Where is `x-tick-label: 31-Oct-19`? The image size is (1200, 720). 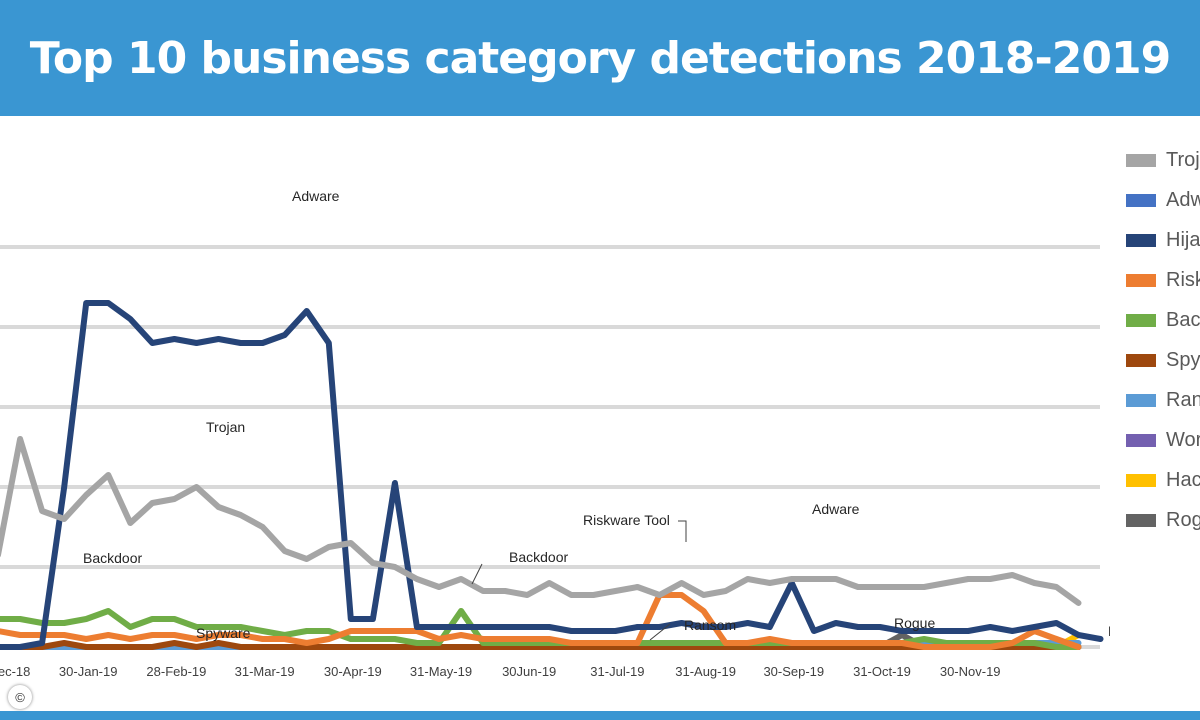
x-tick-label: 31-Oct-19 is located at coordinates (882, 671).